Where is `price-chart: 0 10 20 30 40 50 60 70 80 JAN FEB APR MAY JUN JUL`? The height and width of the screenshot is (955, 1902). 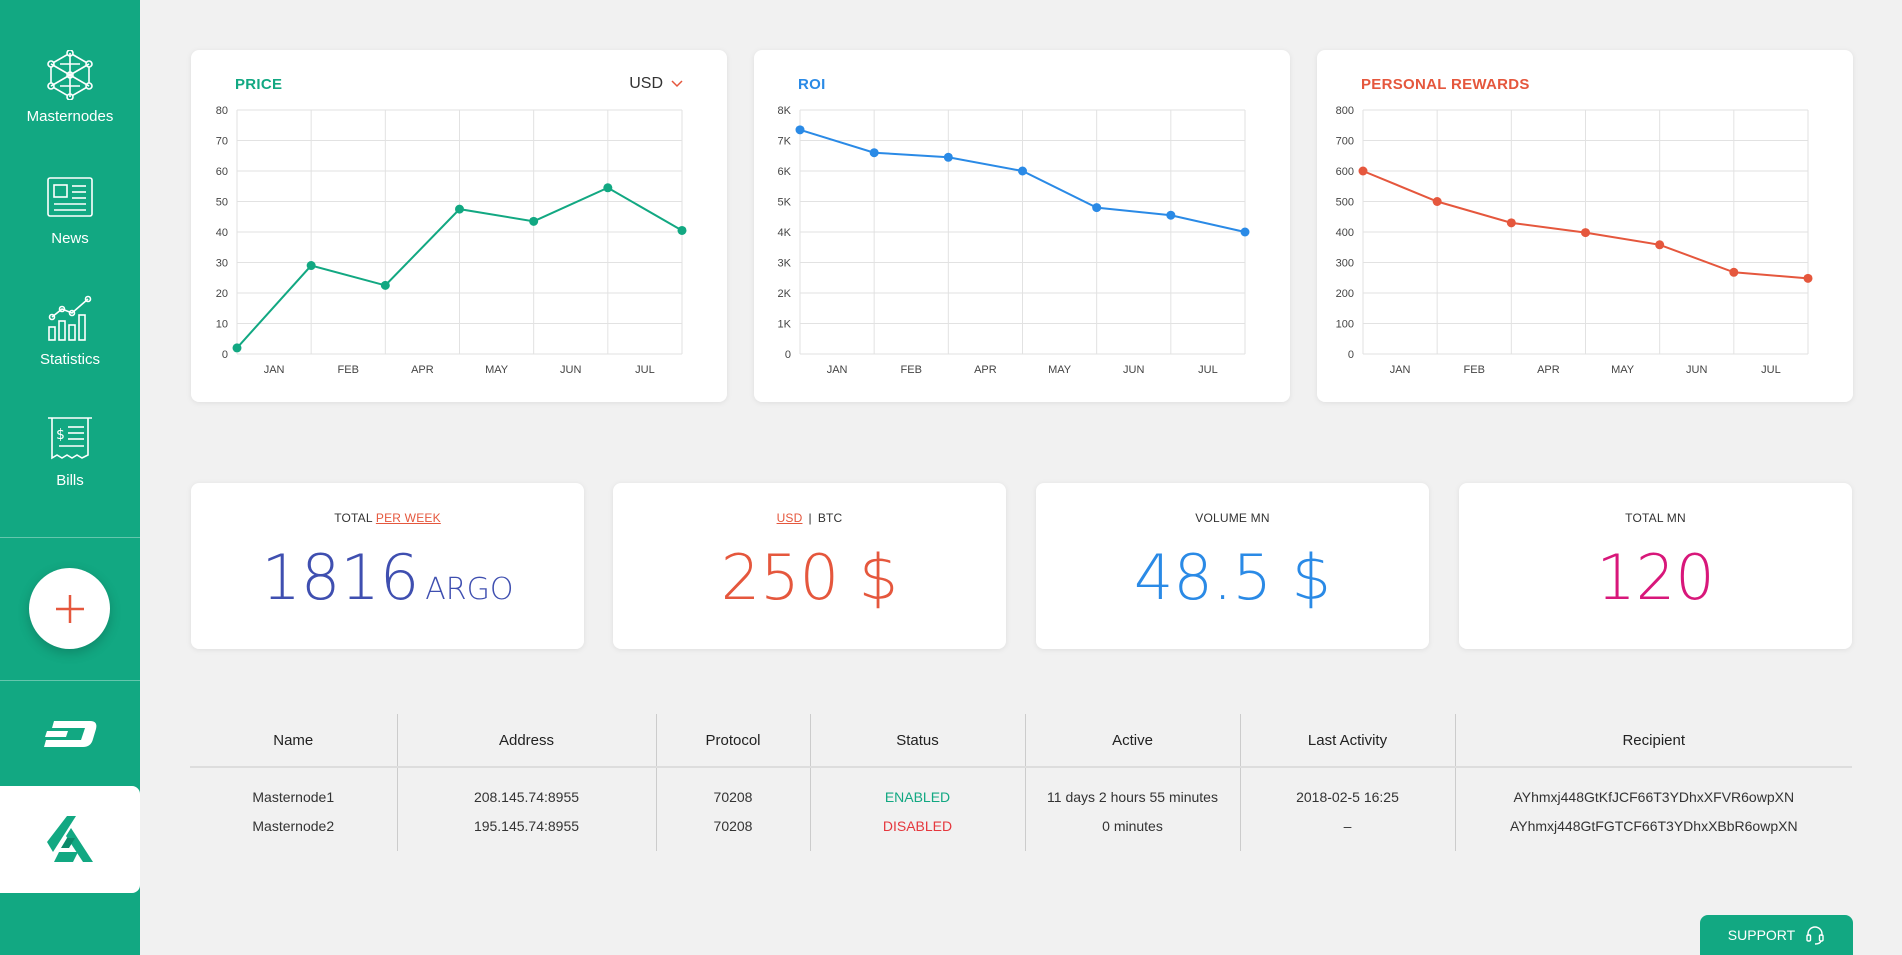
price-chart: 0 10 20 30 40 50 60 70 80 JAN FEB APR MAY JUN JUL is located at coordinates (451, 240).